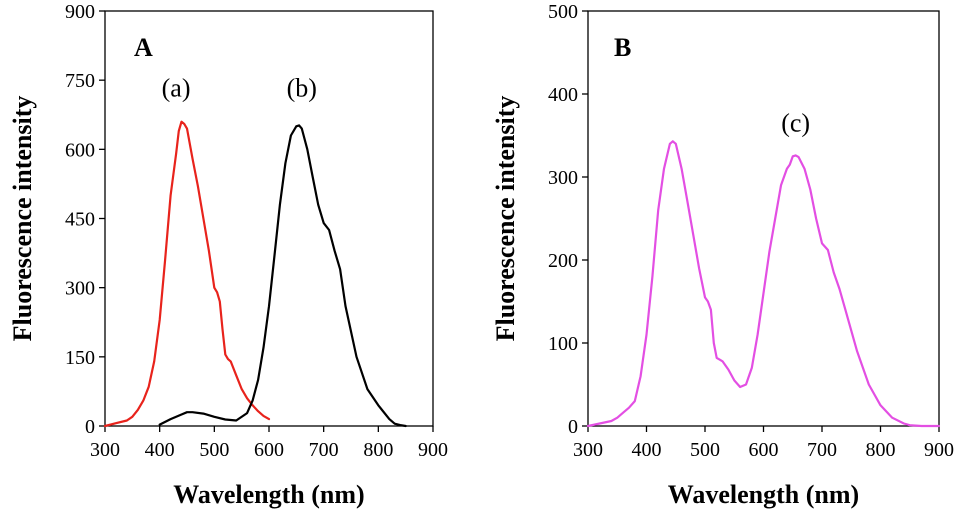 The height and width of the screenshot is (515, 961). Describe the element at coordinates (80, 150) in the screenshot. I see `y-tick-label: 600` at that location.